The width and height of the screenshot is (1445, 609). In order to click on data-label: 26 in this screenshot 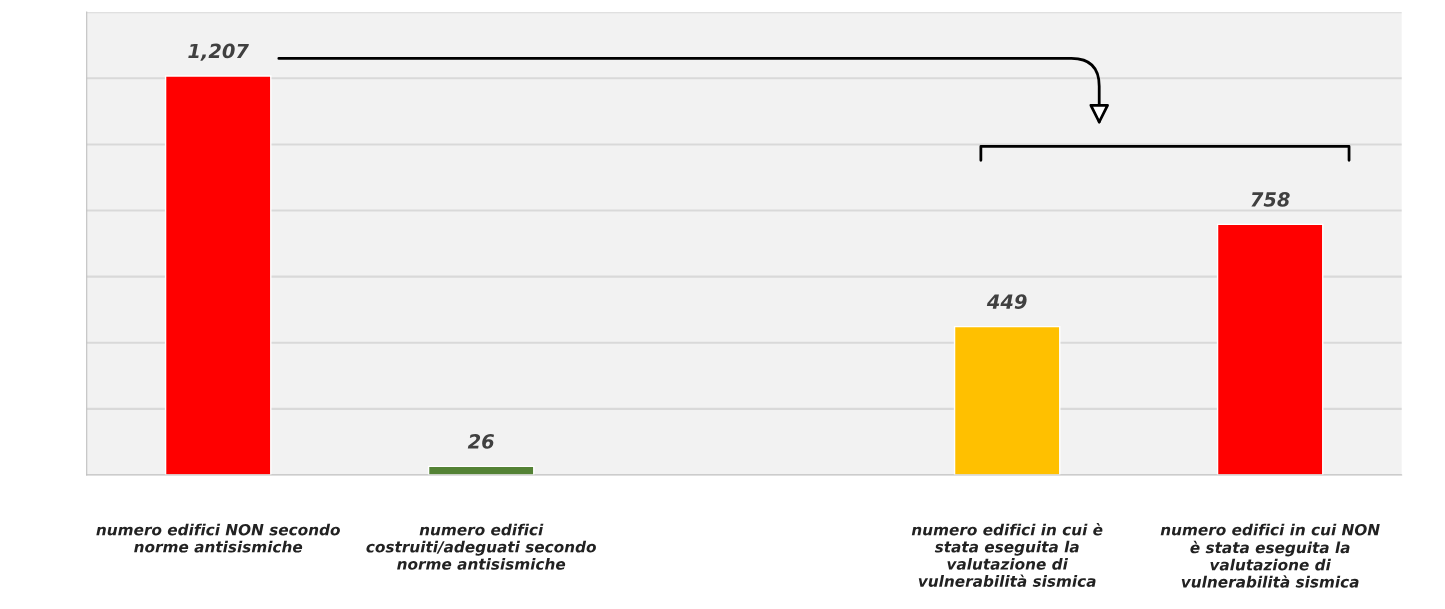, I will do `click(481, 441)`.